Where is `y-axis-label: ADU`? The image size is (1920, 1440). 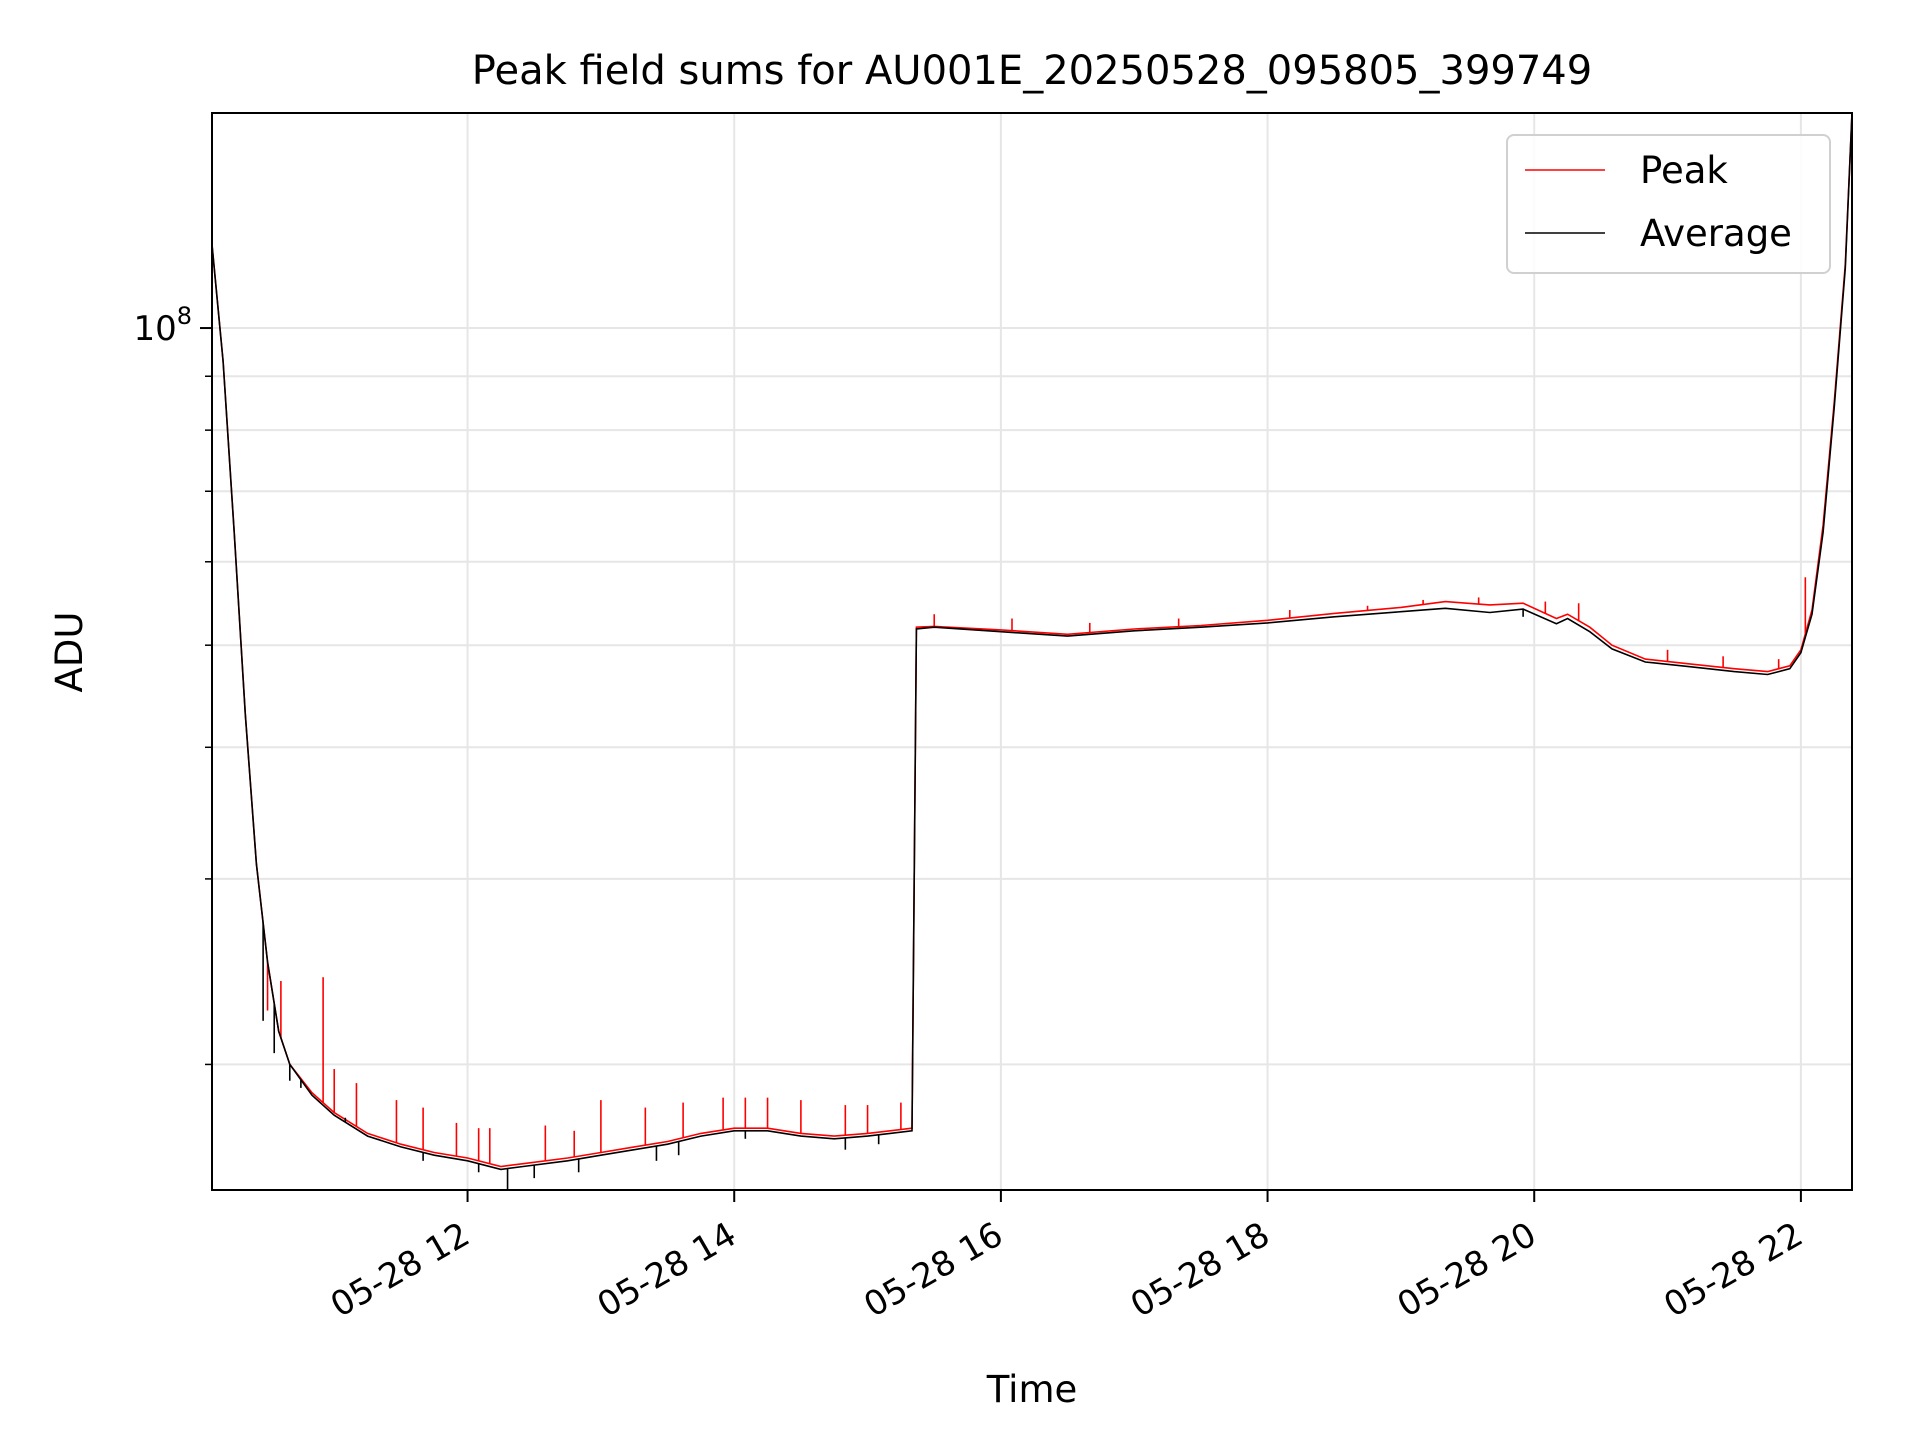
y-axis-label: ADU is located at coordinates (69, 652).